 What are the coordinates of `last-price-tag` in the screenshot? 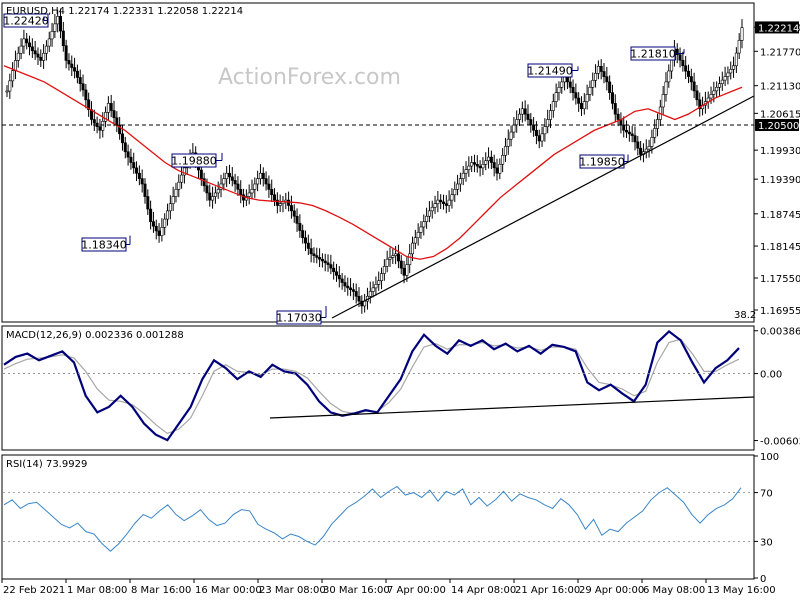 It's located at (777, 27).